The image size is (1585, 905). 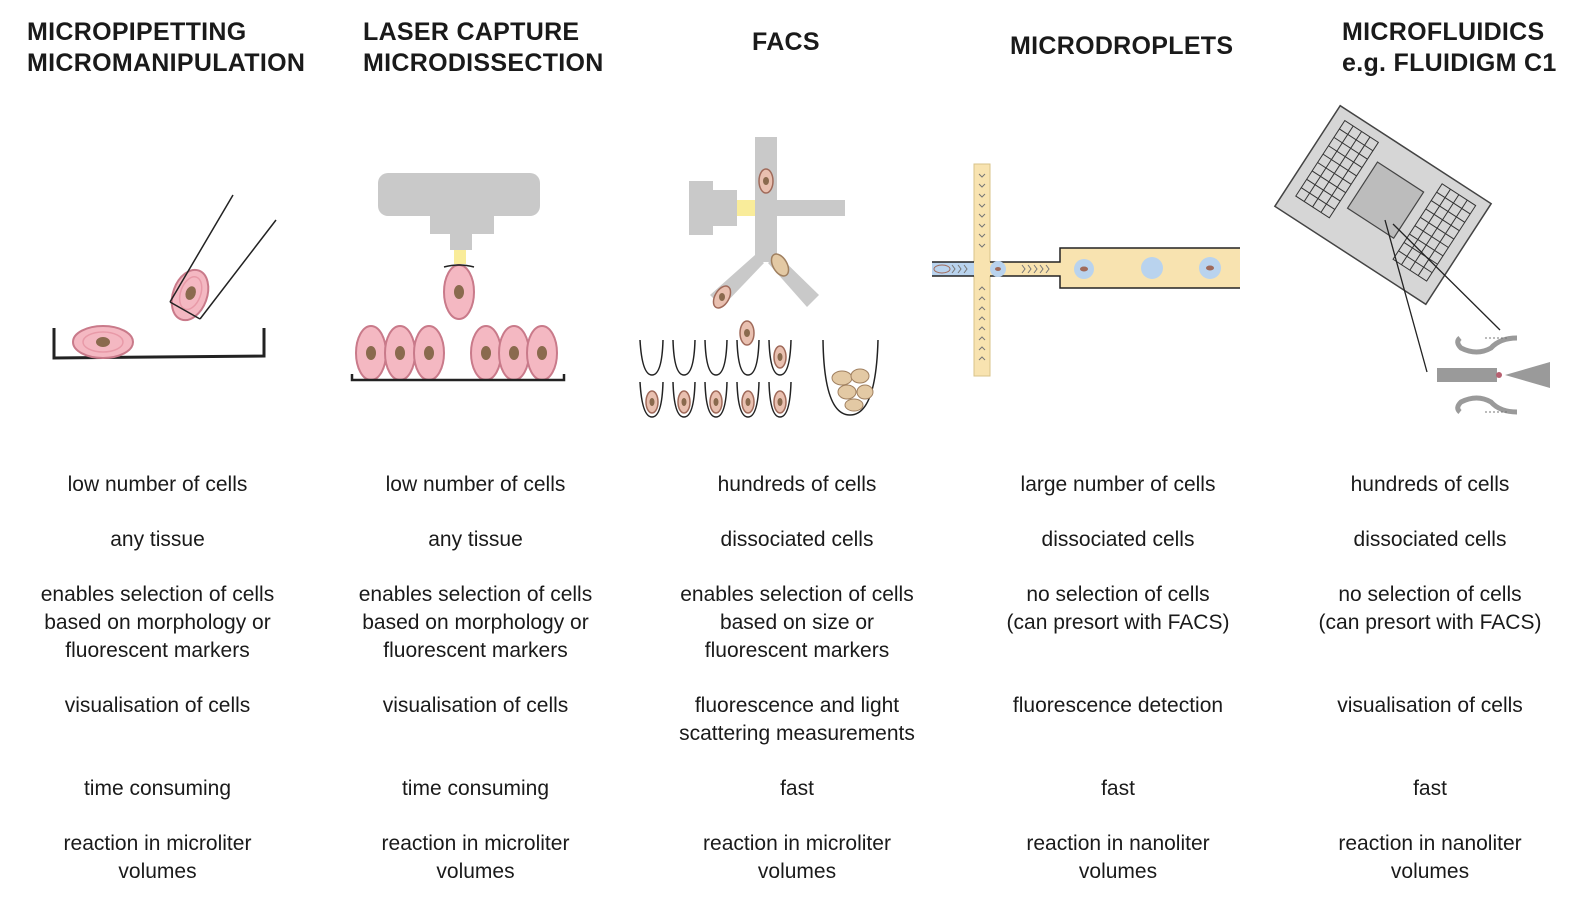 What do you see at coordinates (763, 280) in the screenshot?
I see `facs-illustration` at bounding box center [763, 280].